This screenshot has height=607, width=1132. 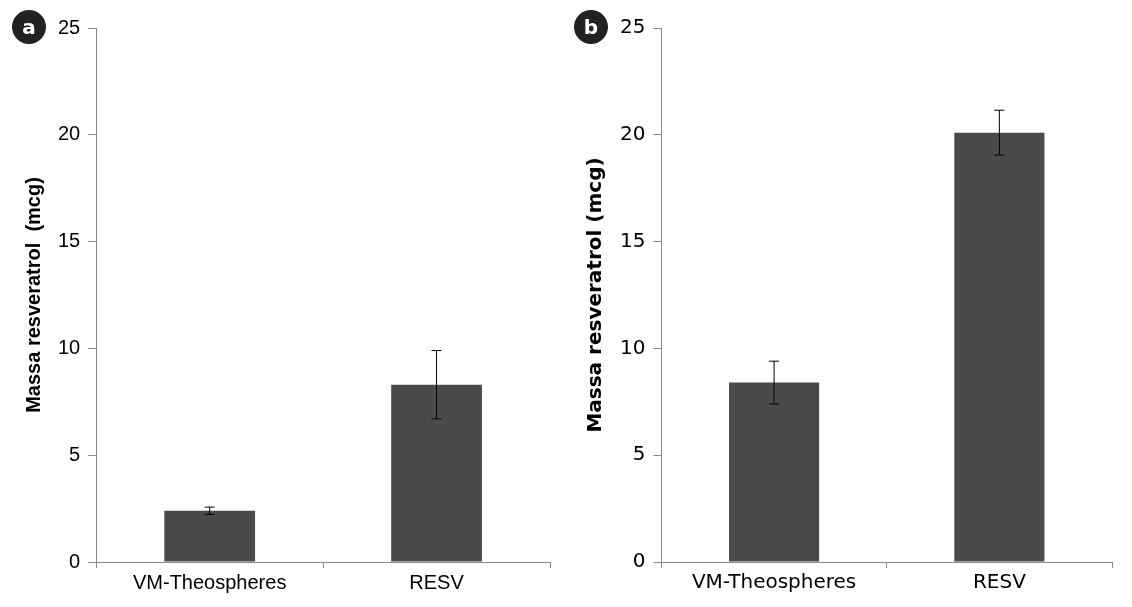 I want to click on panel-badge: b, so click(x=591, y=27).